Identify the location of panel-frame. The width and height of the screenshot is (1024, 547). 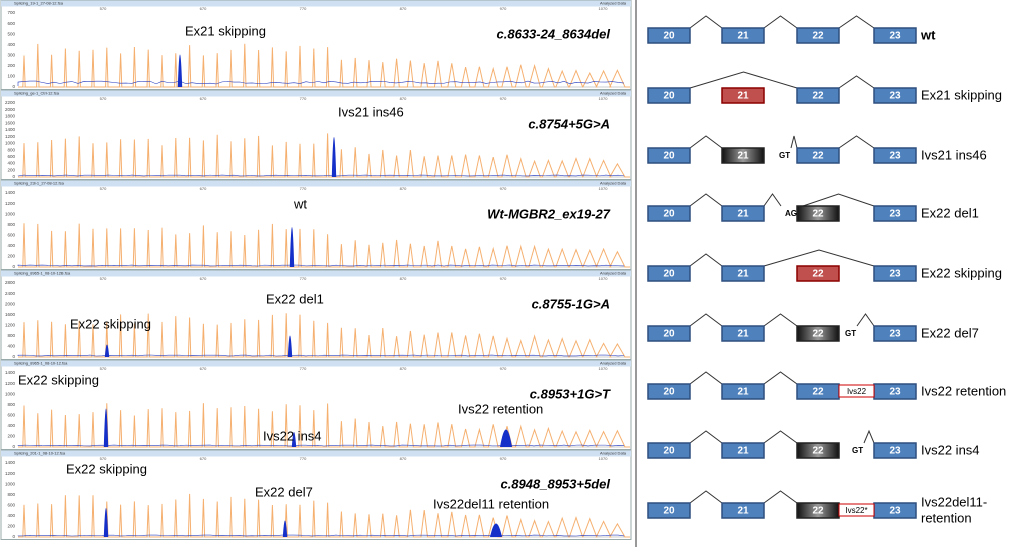
(316, 45).